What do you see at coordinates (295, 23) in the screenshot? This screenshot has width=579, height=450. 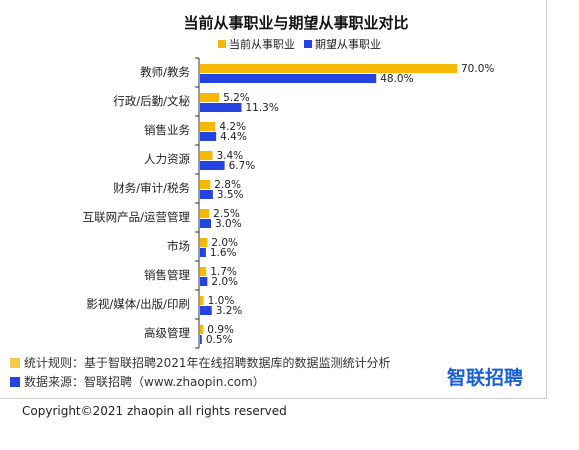 I see `chart-title: 当前从事职业与期望从事职业对比` at bounding box center [295, 23].